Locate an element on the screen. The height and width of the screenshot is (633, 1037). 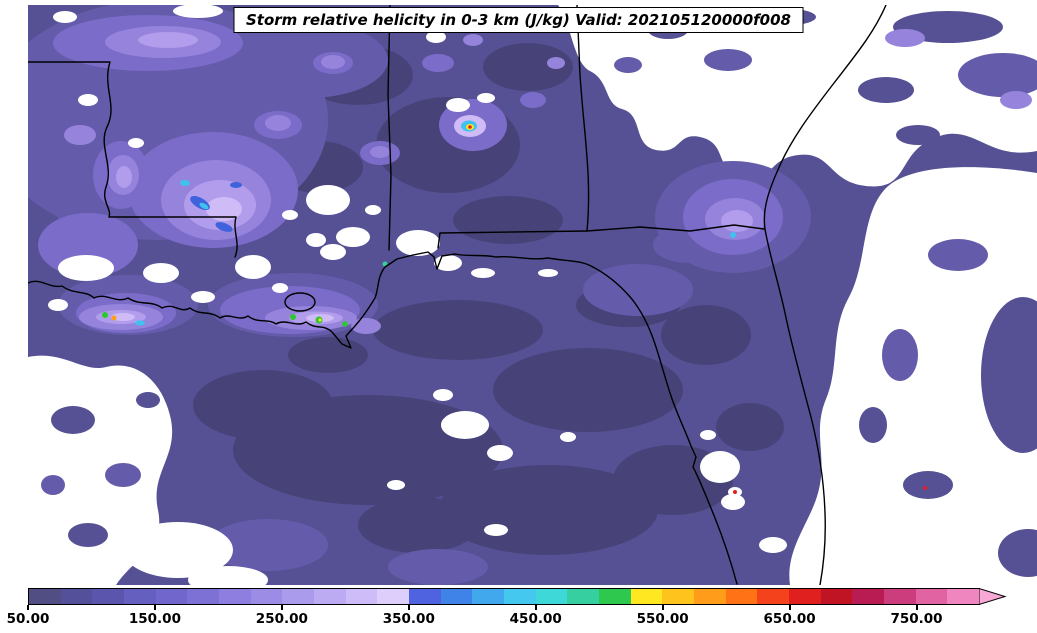
georgia-violet-max is located at coordinates (733, 217).